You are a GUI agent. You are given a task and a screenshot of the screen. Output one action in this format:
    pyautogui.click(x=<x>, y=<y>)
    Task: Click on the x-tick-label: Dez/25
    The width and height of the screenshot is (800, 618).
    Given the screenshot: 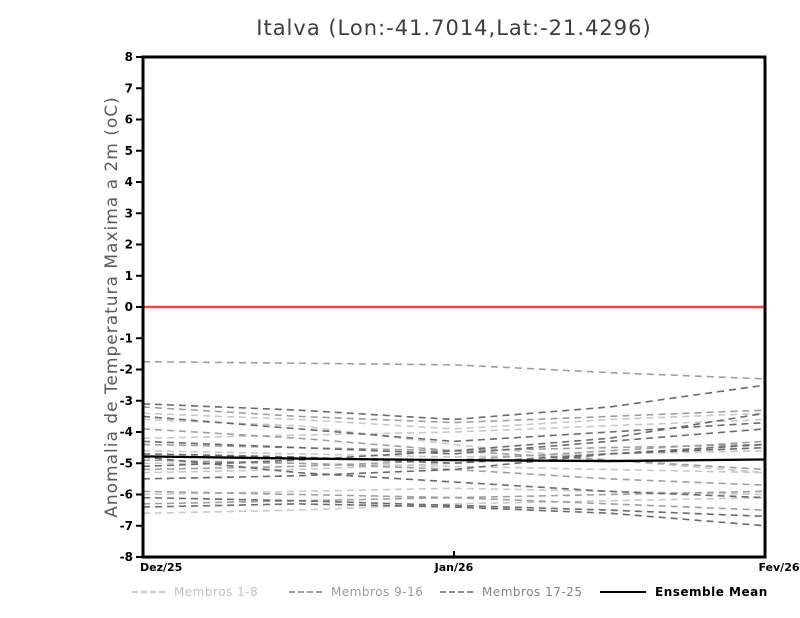 What is the action you would take?
    pyautogui.click(x=161, y=567)
    